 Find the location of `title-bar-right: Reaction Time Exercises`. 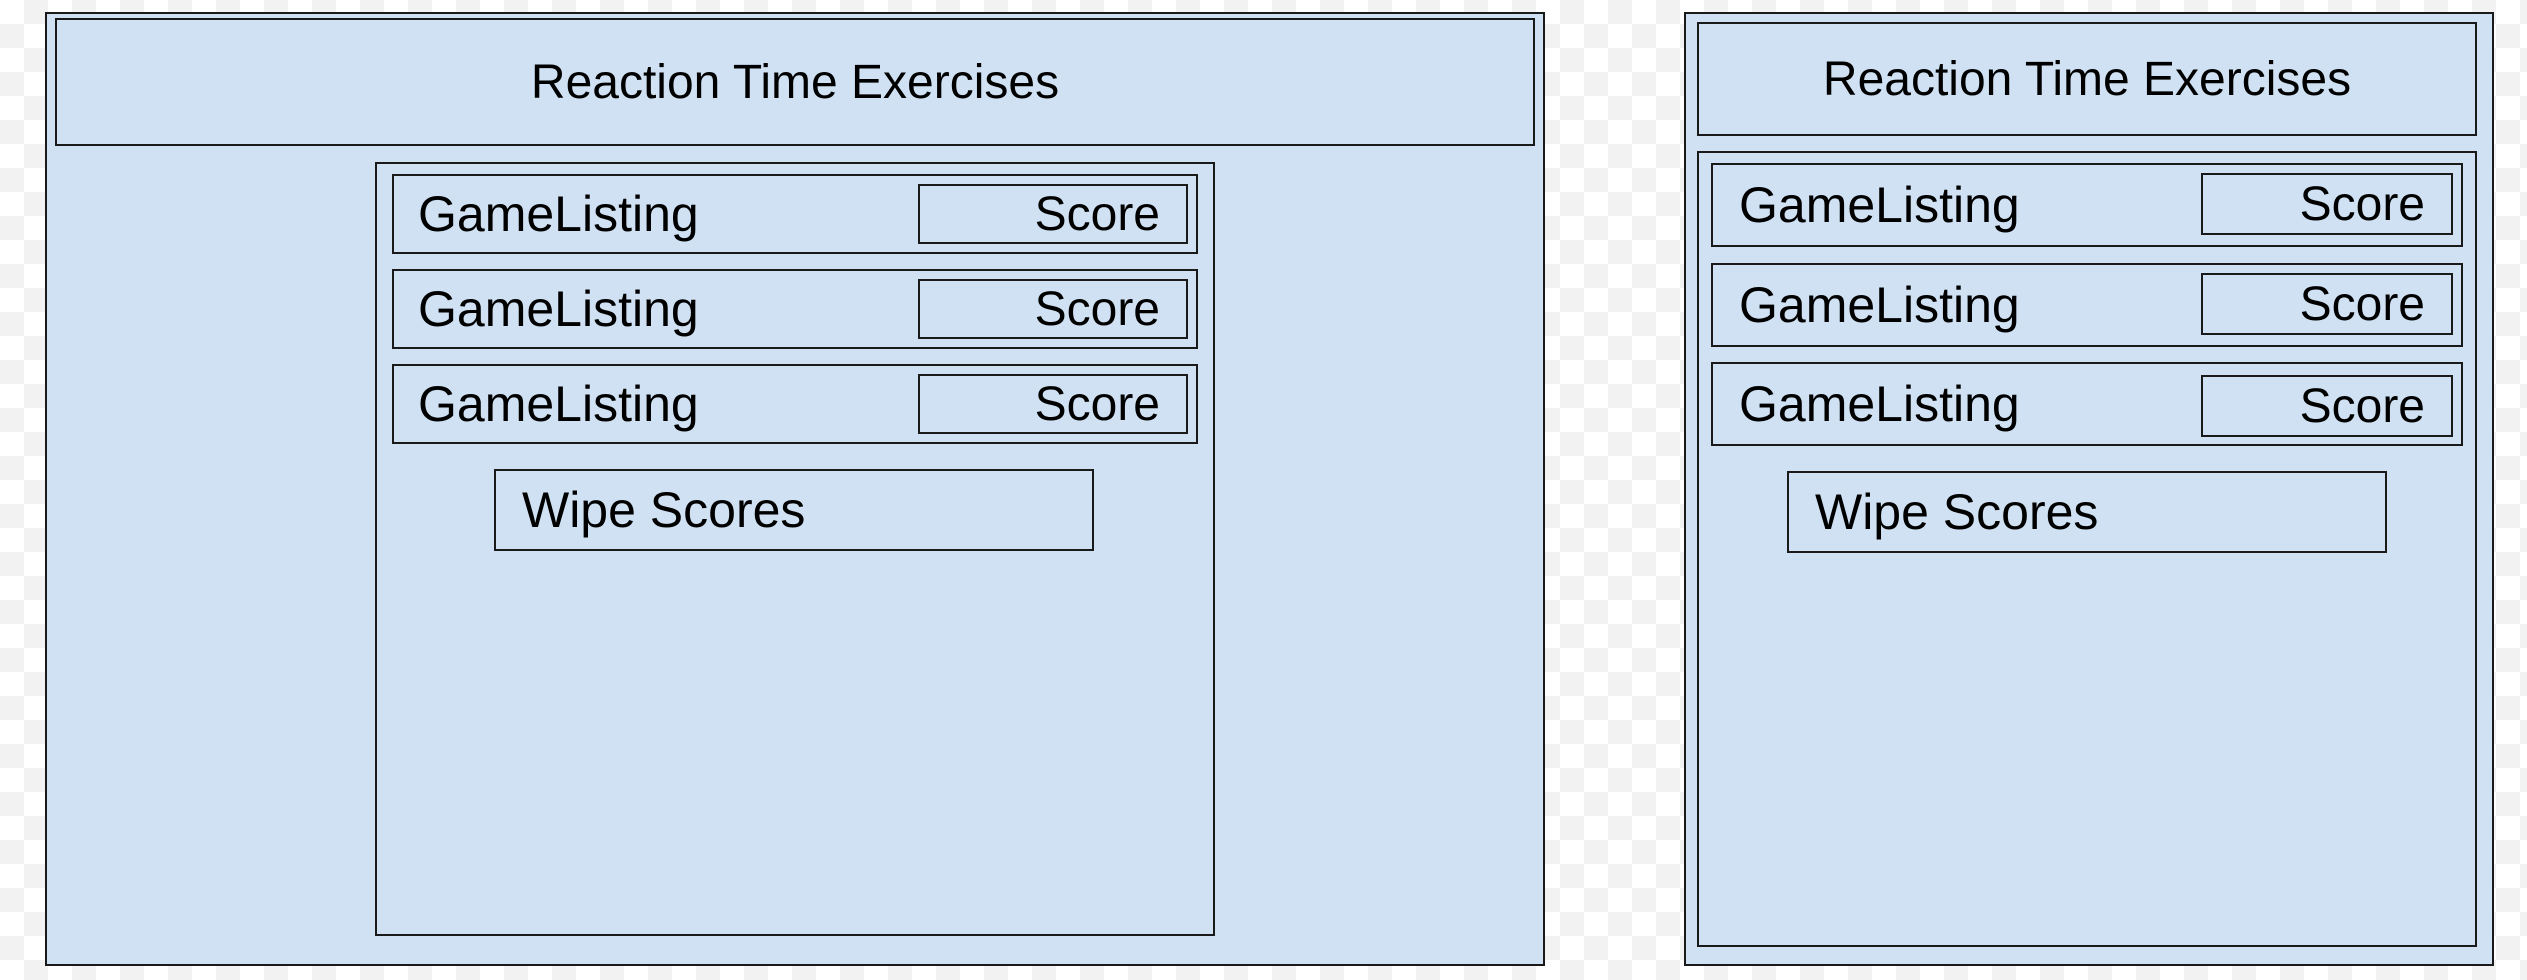

title-bar-right: Reaction Time Exercises is located at coordinates (2087, 79).